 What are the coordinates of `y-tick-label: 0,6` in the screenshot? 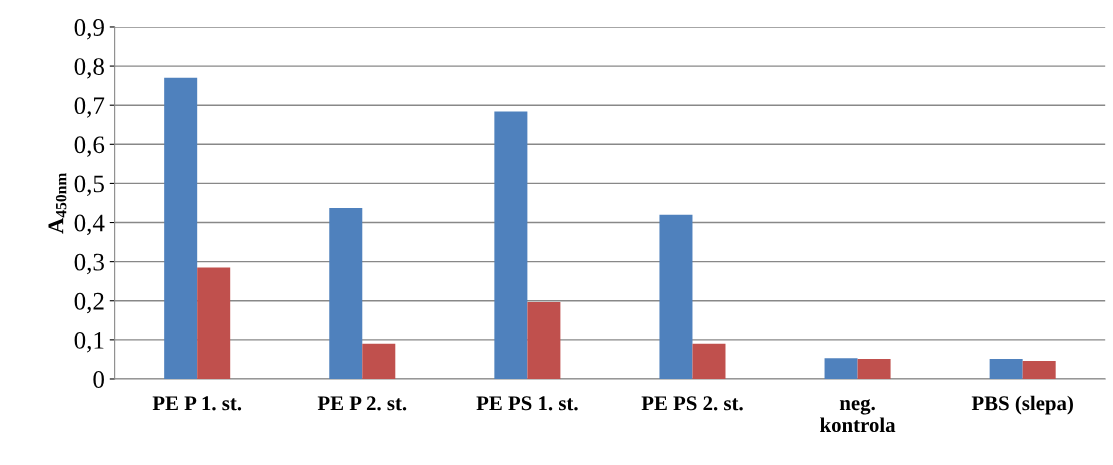 It's located at (89, 146).